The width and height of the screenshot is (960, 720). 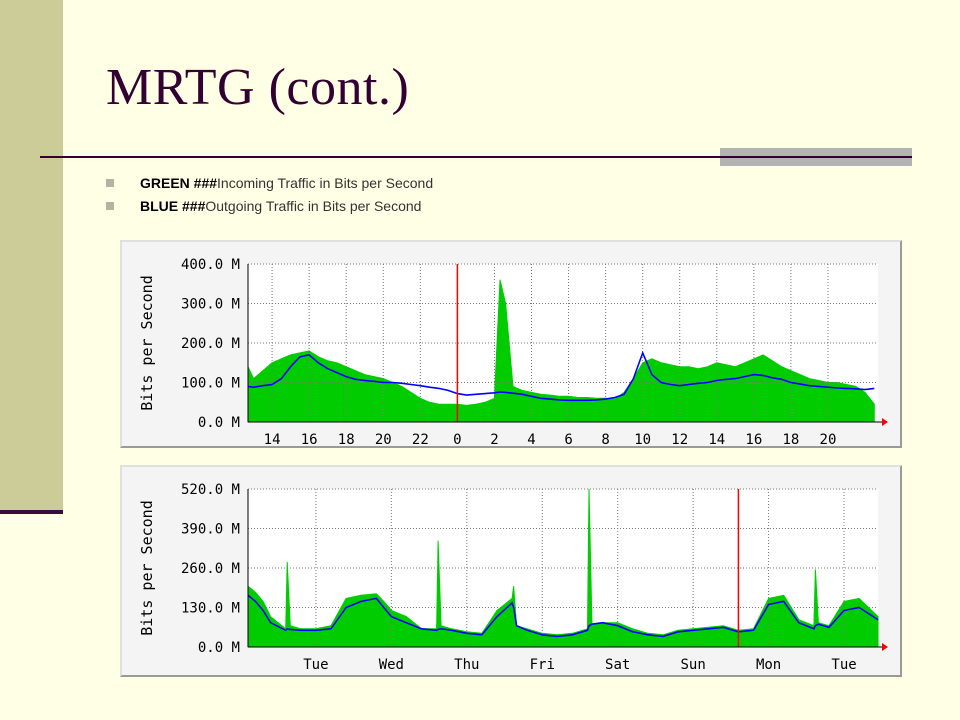 I want to click on title-underline, so click(x=476, y=157).